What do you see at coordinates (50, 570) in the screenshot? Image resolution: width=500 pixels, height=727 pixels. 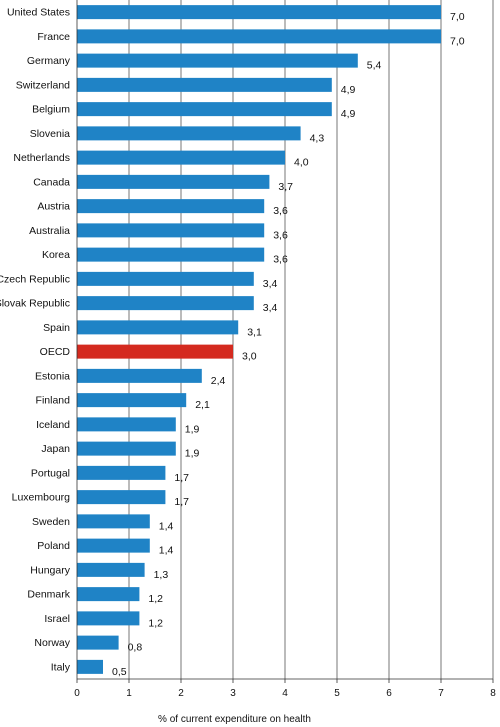 I see `category-label-hungary: Hungary` at bounding box center [50, 570].